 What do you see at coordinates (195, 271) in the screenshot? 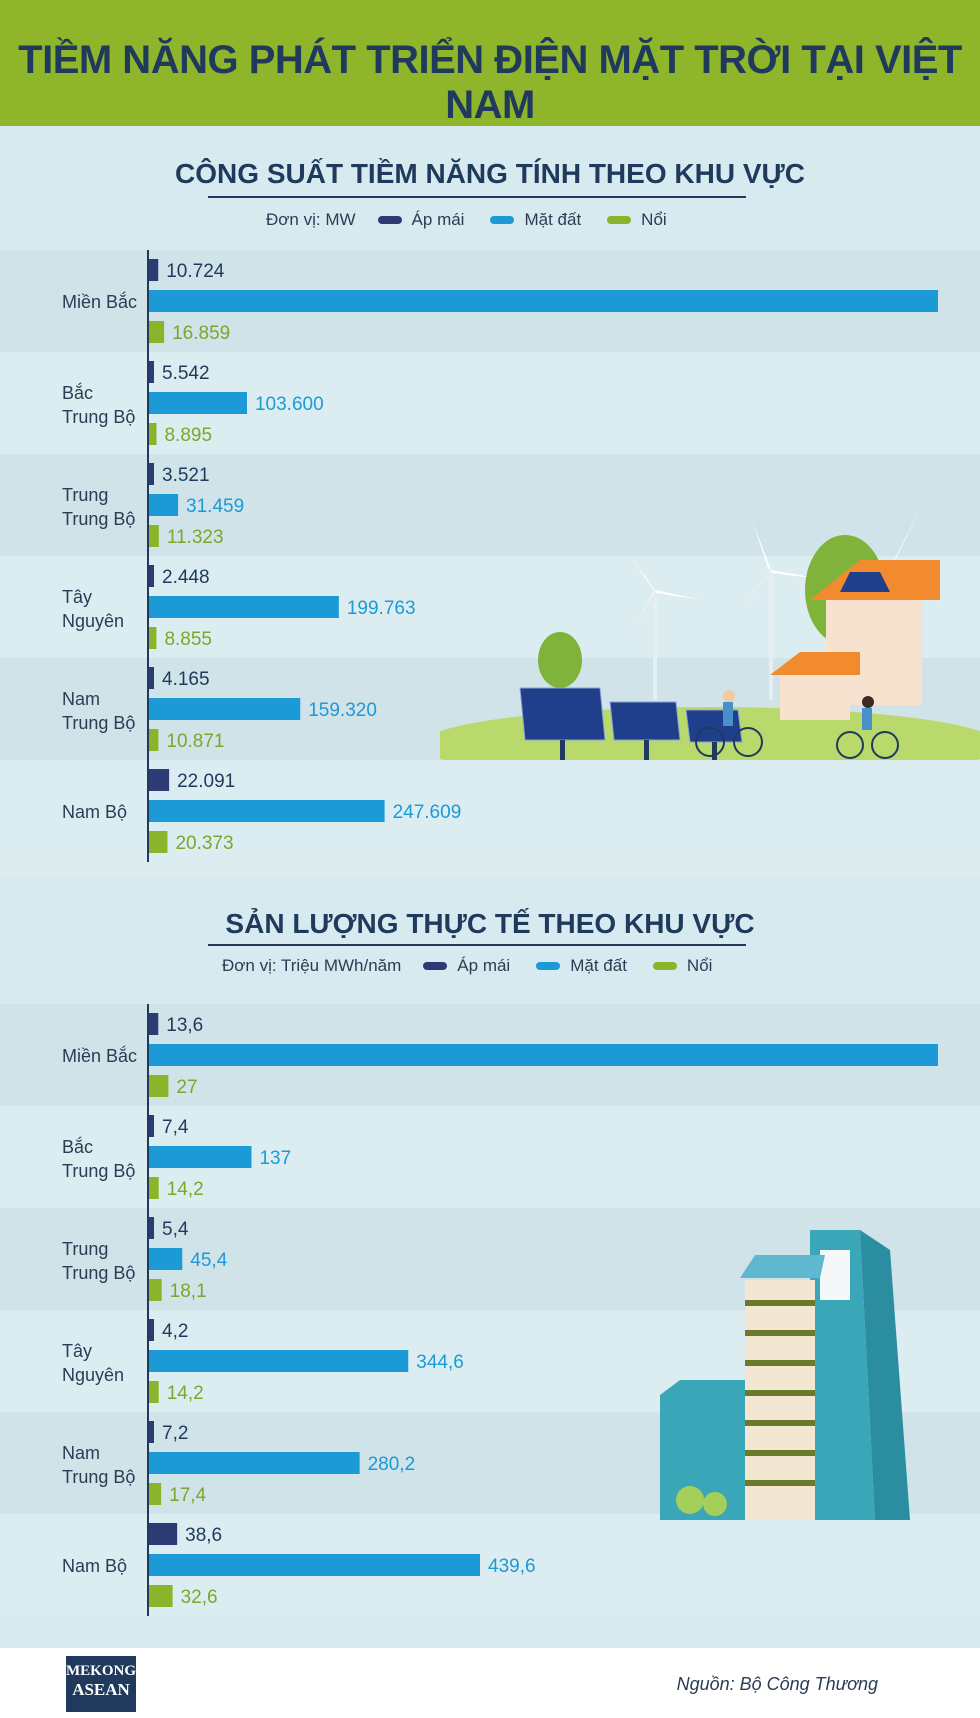
I see `data-label: 10.724` at bounding box center [195, 271].